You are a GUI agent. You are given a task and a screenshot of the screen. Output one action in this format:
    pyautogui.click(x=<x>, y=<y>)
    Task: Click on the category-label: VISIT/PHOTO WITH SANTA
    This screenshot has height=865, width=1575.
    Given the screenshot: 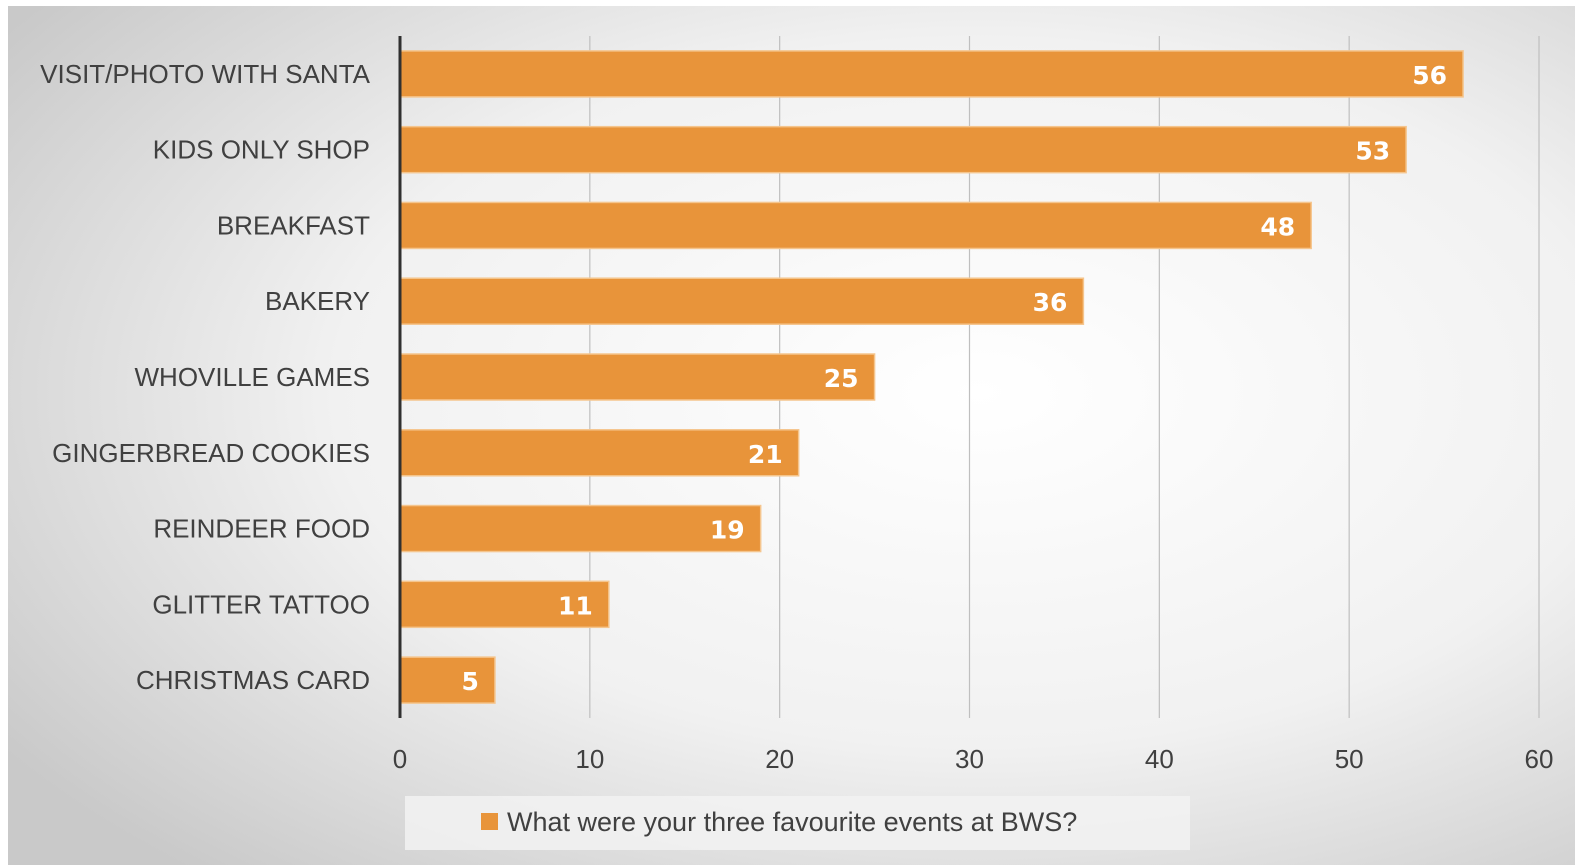 What is the action you would take?
    pyautogui.click(x=205, y=74)
    